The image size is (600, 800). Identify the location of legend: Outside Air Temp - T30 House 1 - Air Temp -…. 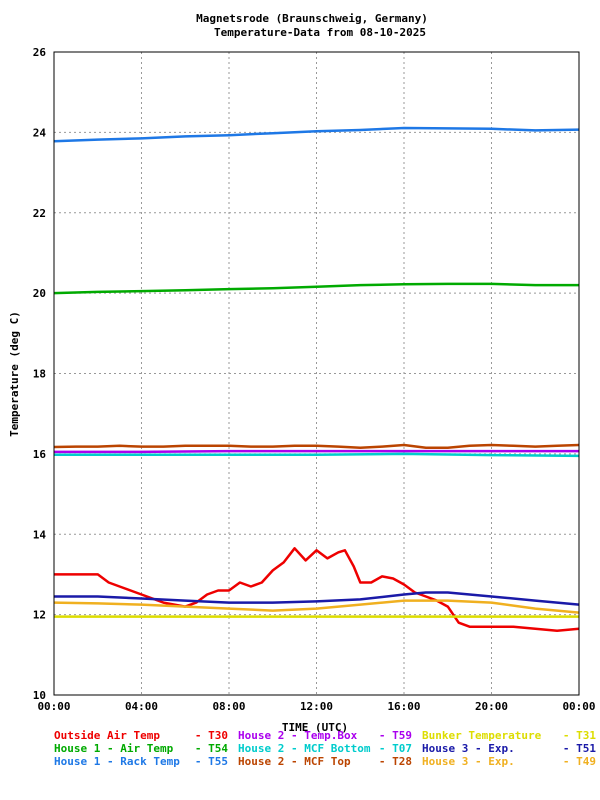
(325, 748).